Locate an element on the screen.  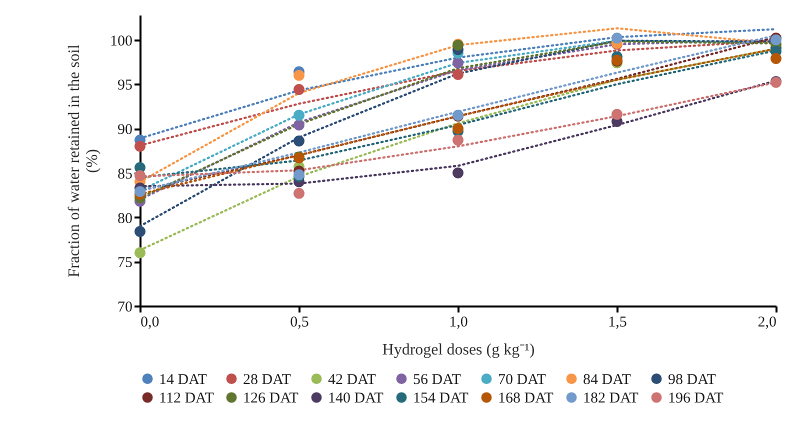
y-tick-label: 75 is located at coordinates (125, 263).